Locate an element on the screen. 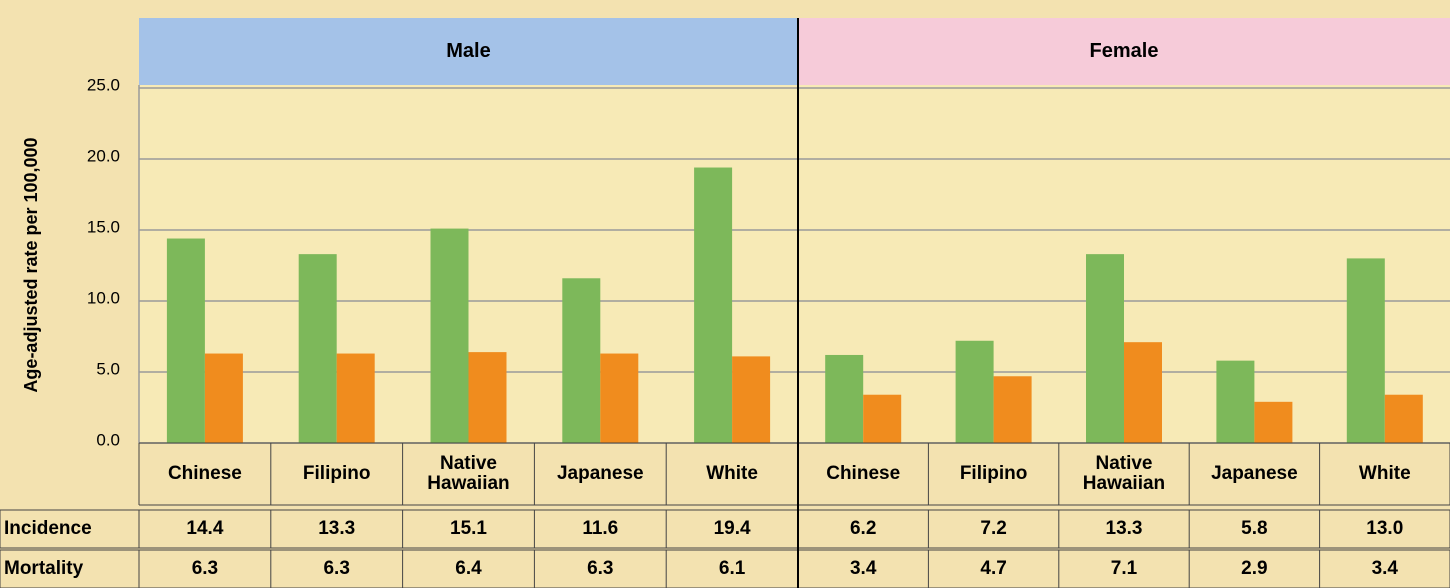 This screenshot has width=1450, height=588. y-tick-label: 25.0 is located at coordinates (103, 84).